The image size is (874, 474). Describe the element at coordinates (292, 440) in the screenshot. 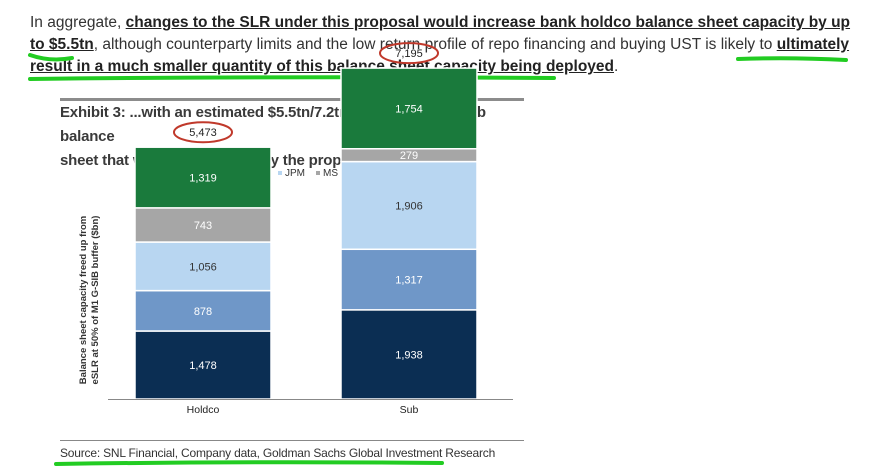

I see `exhibit-bottom-rule` at that location.